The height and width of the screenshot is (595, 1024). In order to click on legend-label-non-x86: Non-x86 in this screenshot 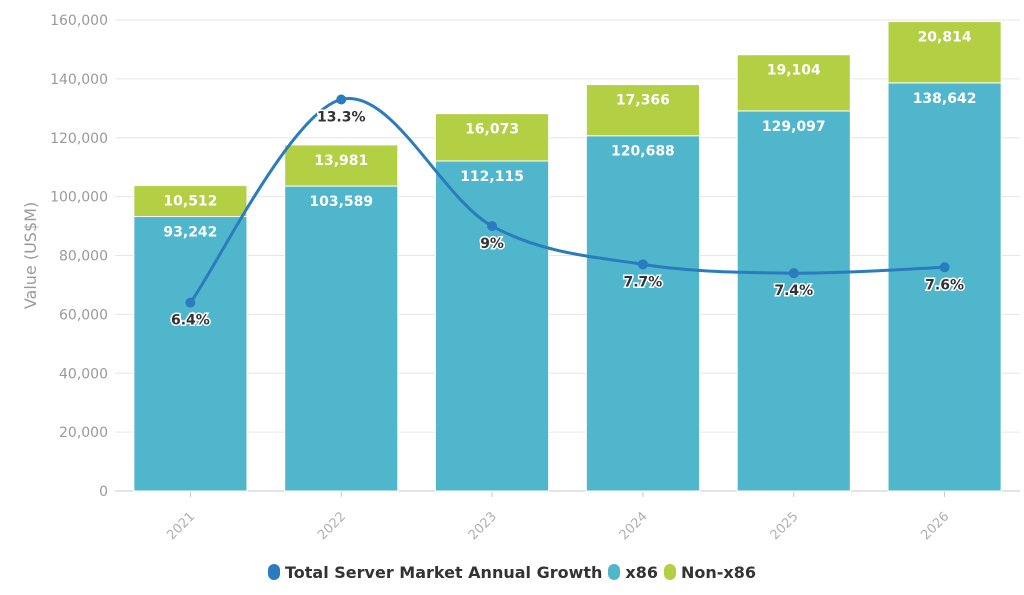, I will do `click(718, 572)`.